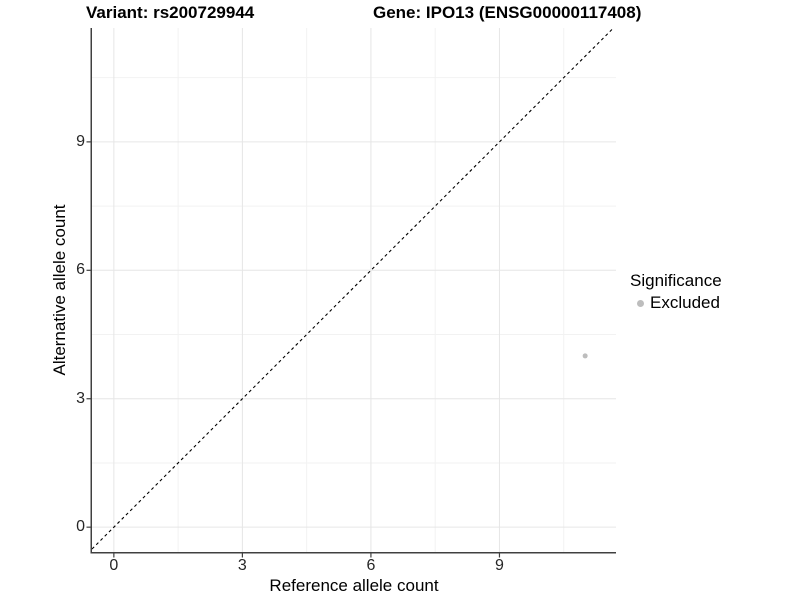 The image size is (800, 600). What do you see at coordinates (371, 565) in the screenshot?
I see `x-tick-label: 6` at bounding box center [371, 565].